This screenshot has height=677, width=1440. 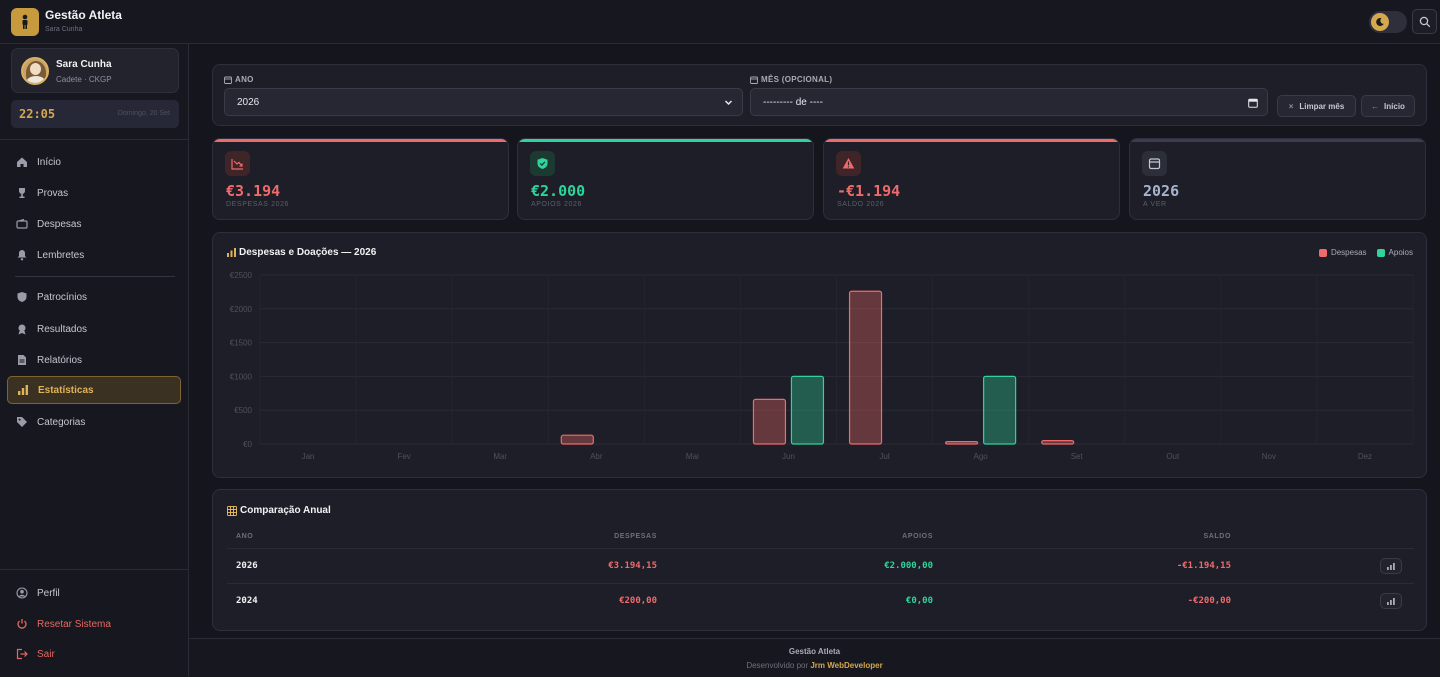 What do you see at coordinates (64, 29) in the screenshot?
I see `app-subtitle: Sara Cunha` at bounding box center [64, 29].